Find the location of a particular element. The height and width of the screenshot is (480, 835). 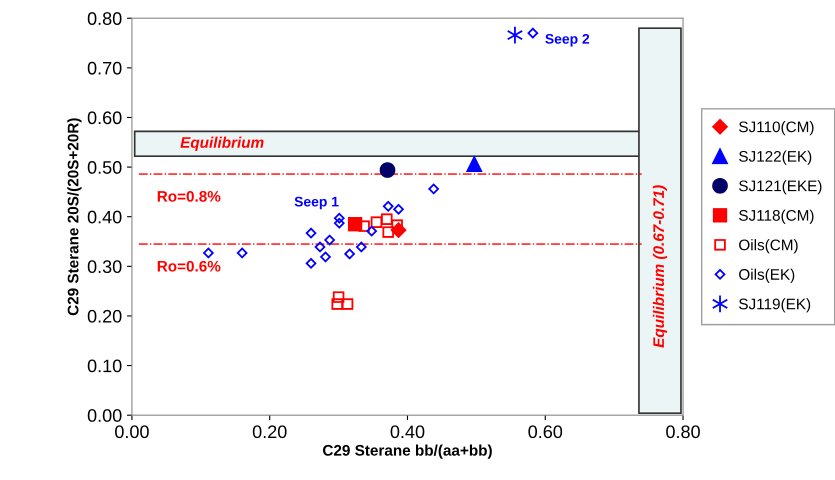

y-tick-label: 0.50 is located at coordinates (105, 167).